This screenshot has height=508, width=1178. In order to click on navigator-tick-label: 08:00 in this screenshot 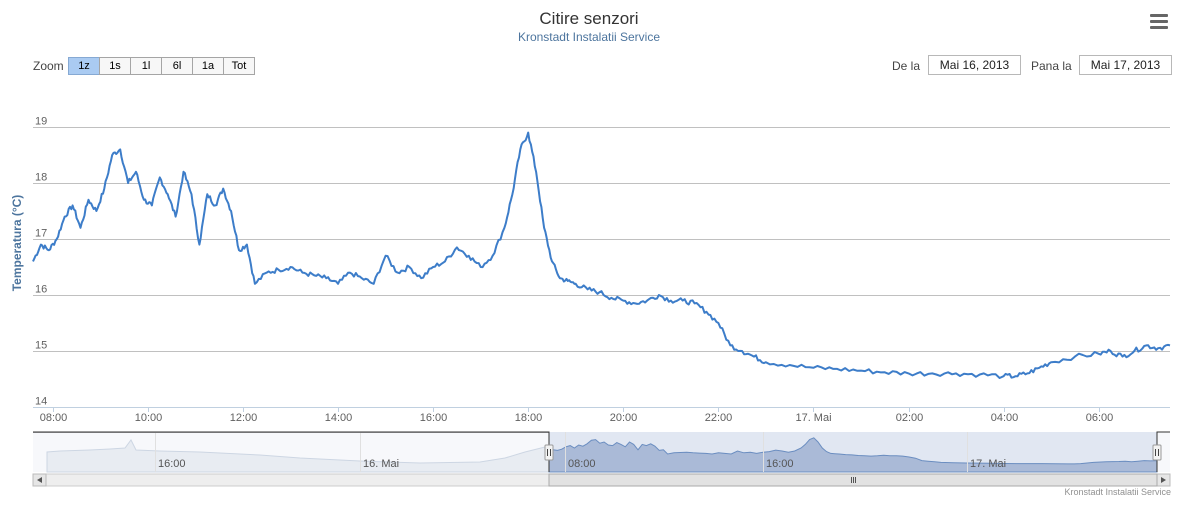, I will do `click(582, 464)`.